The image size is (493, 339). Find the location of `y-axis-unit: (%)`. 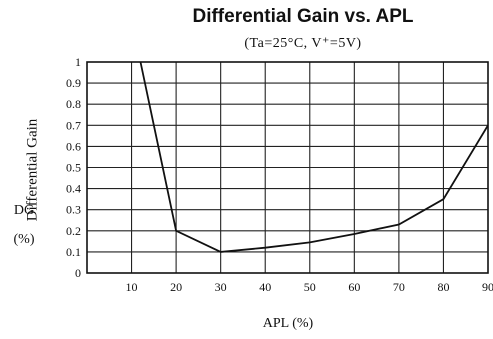

y-axis-unit: (%) is located at coordinates (24, 239).